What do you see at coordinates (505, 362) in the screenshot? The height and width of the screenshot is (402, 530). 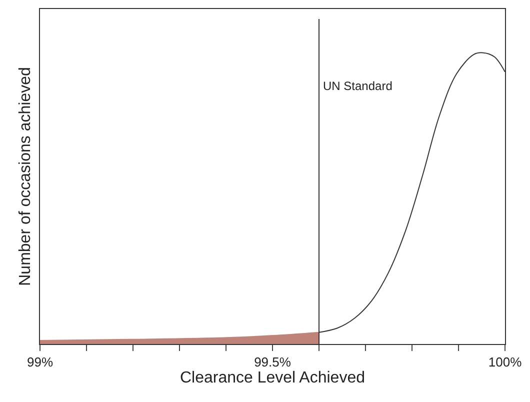 I see `x-tick-label: 100%` at bounding box center [505, 362].